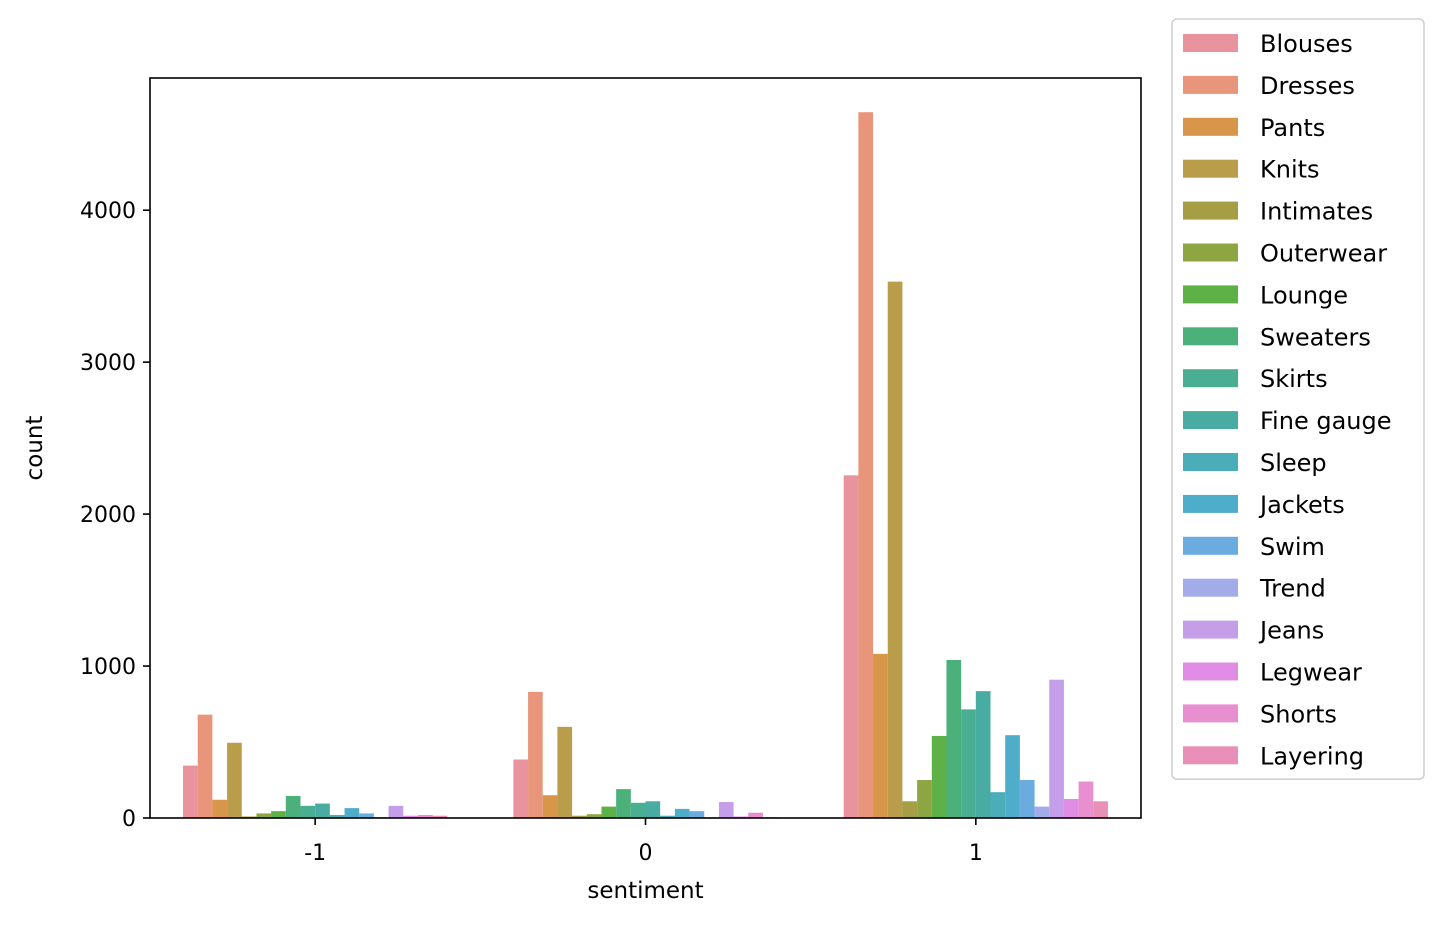 The image size is (1445, 925). Describe the element at coordinates (366, 815) in the screenshot. I see `bar-swim--1` at that location.